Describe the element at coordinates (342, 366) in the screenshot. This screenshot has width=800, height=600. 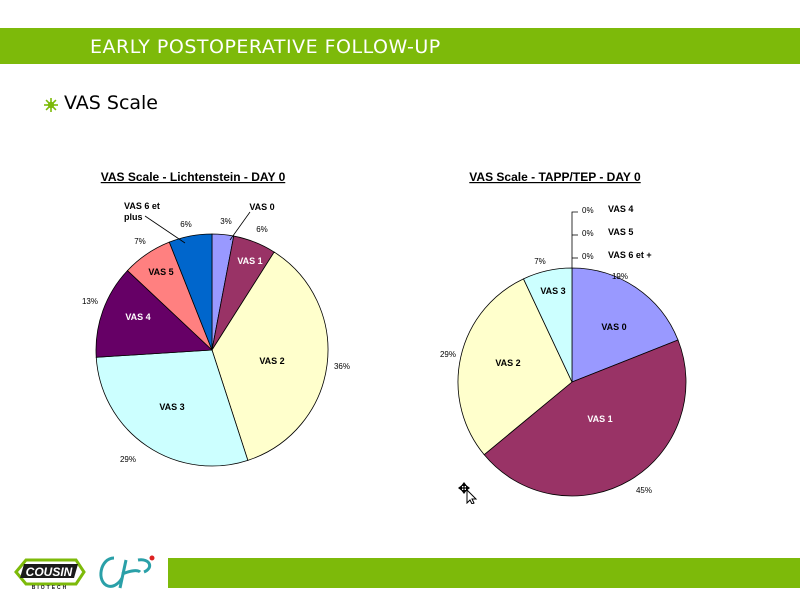
I see `pie1-pct-vas-2: 36%` at that location.